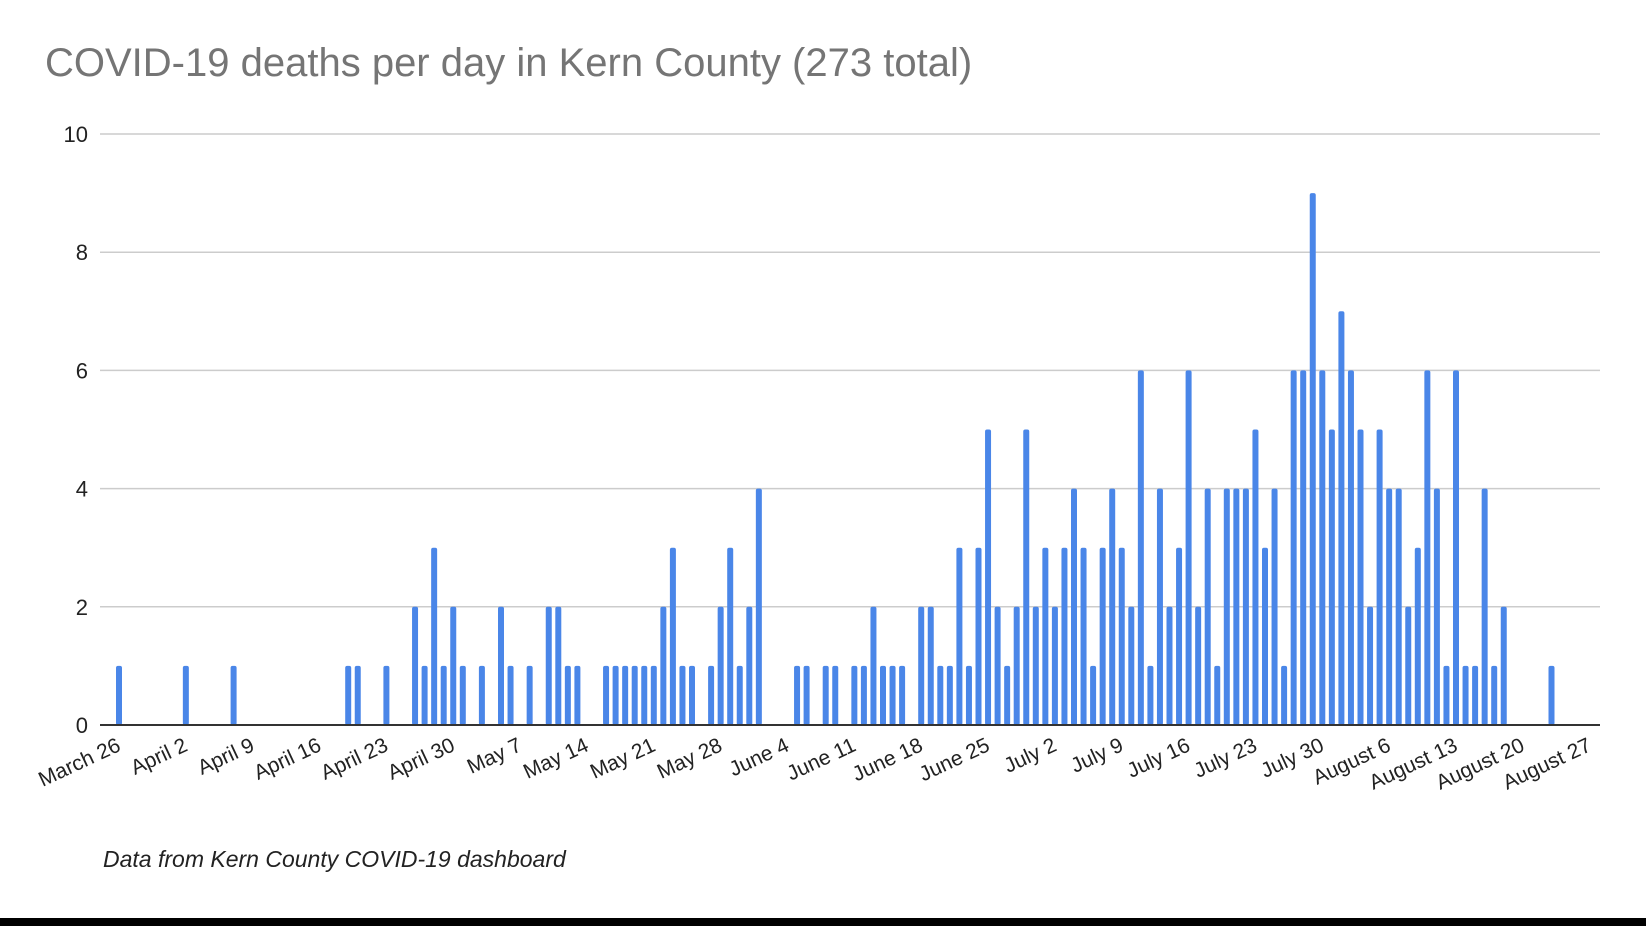 This screenshot has width=1646, height=926. Describe the element at coordinates (759, 758) in the screenshot. I see `x-tick-label: June 4` at that location.